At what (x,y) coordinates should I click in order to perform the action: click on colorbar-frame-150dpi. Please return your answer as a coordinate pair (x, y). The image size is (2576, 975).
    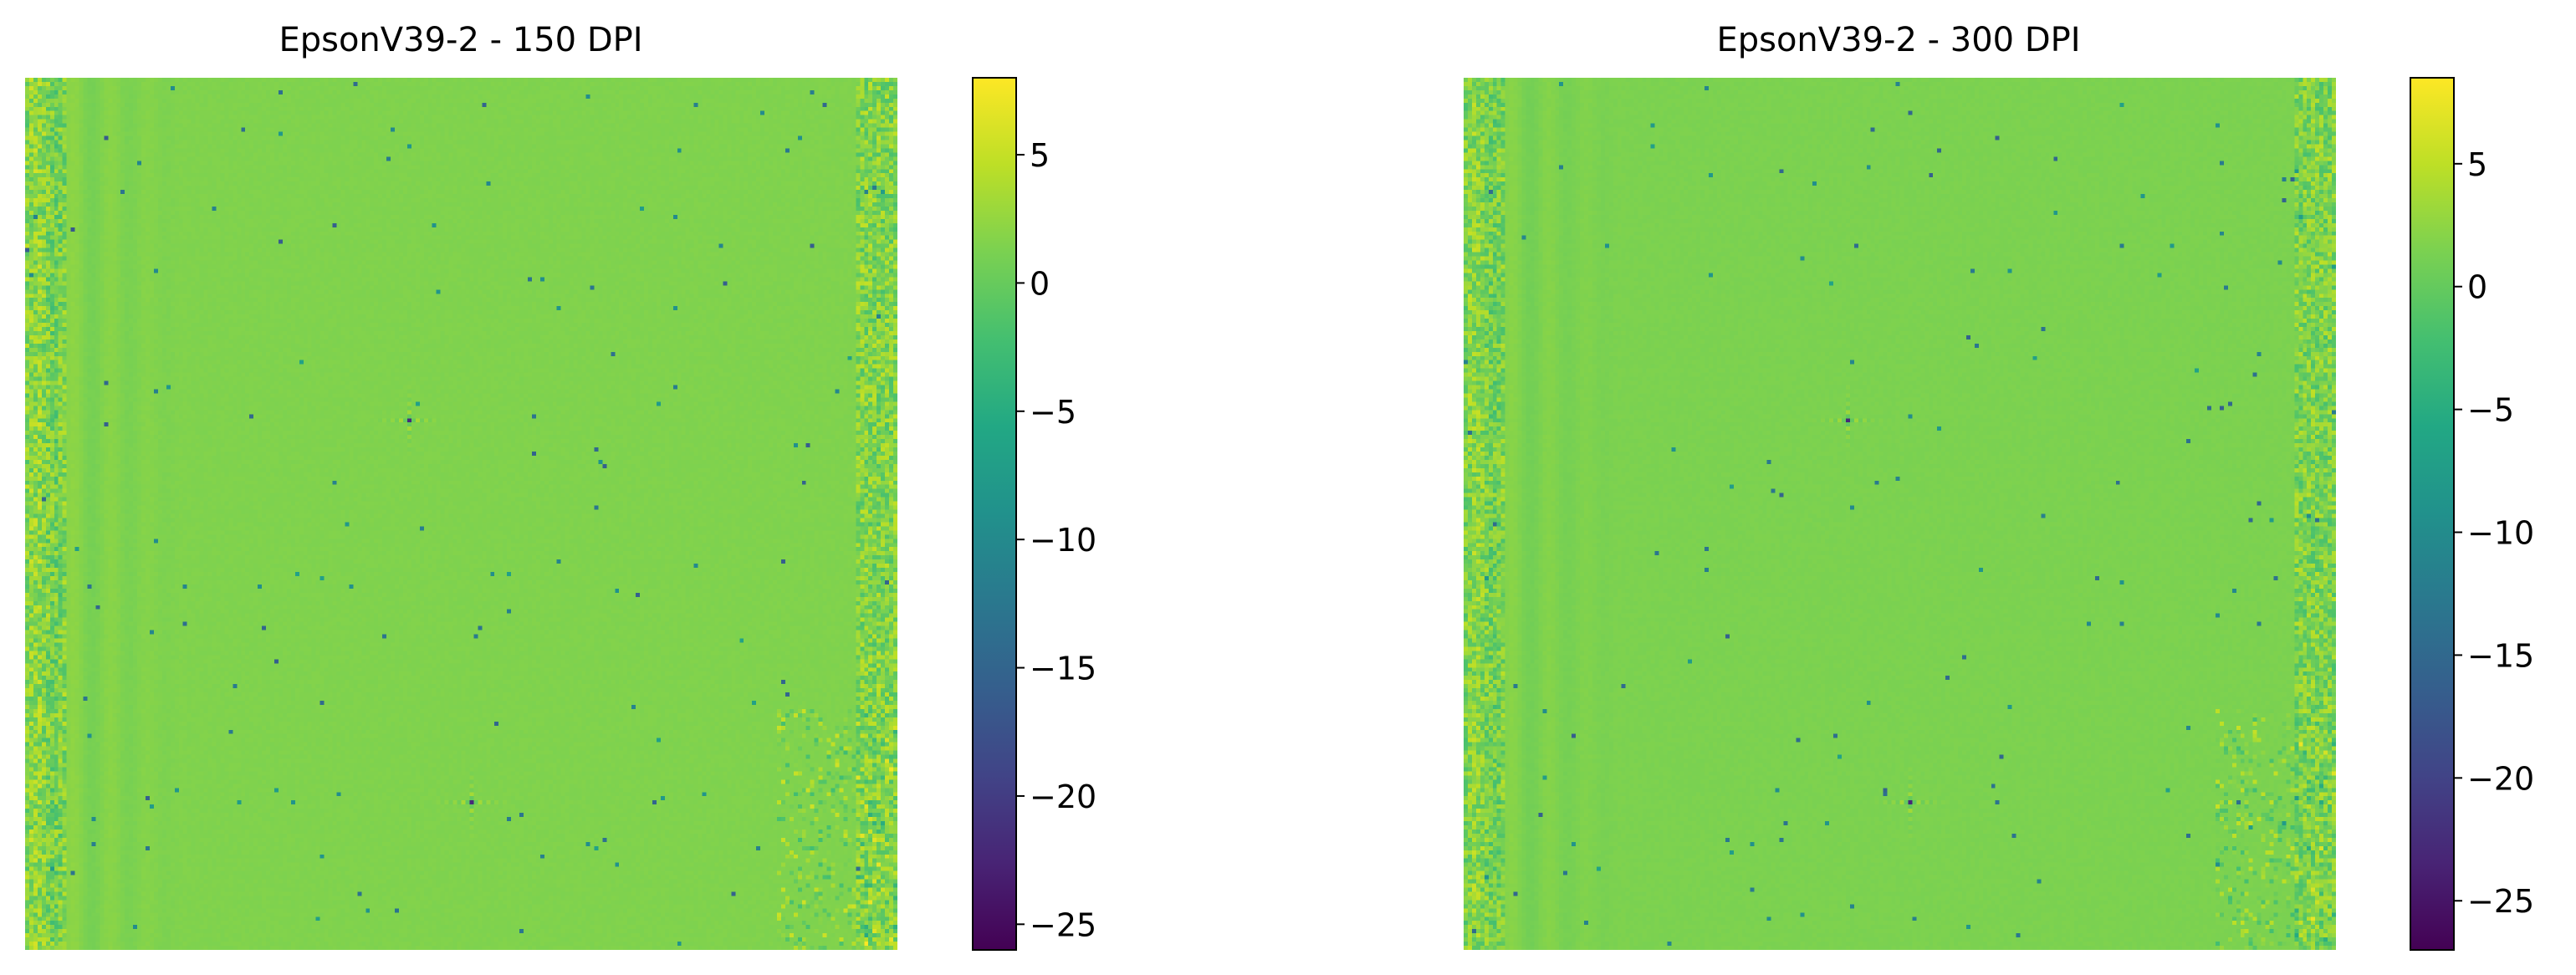
    Looking at the image, I should click on (994, 514).